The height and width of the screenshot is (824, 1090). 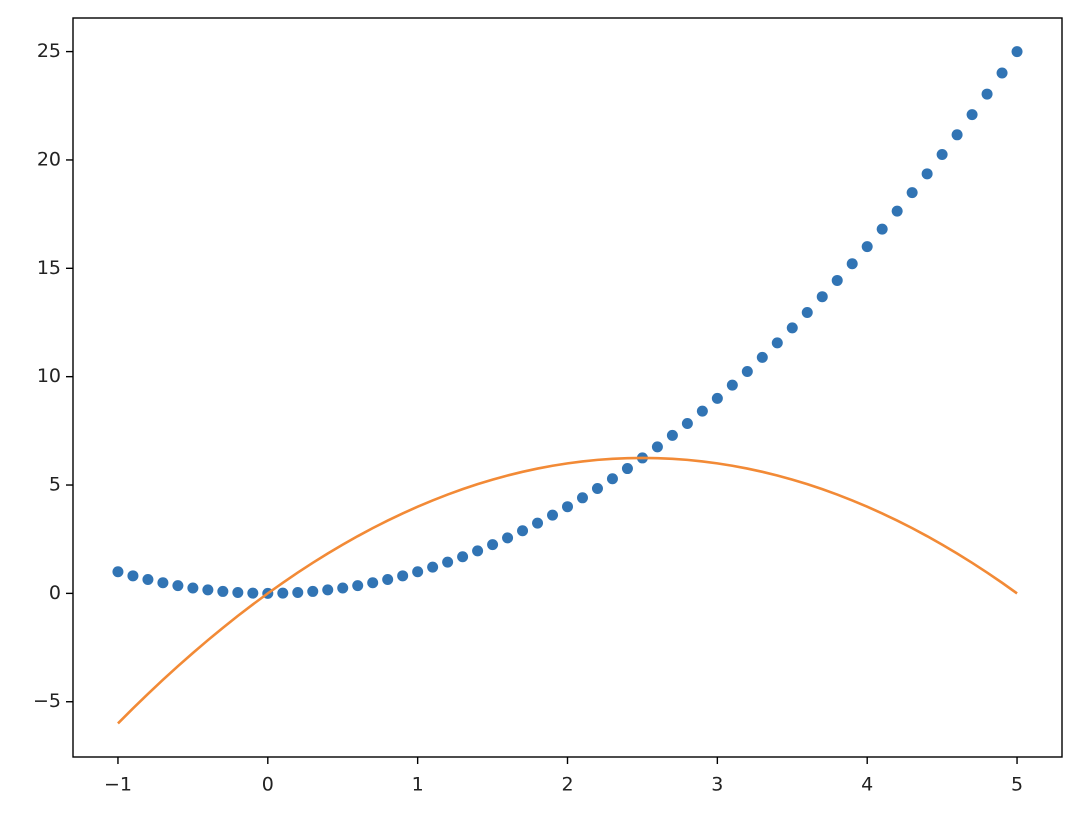 I want to click on x-tick-label: 3, so click(x=717, y=785).